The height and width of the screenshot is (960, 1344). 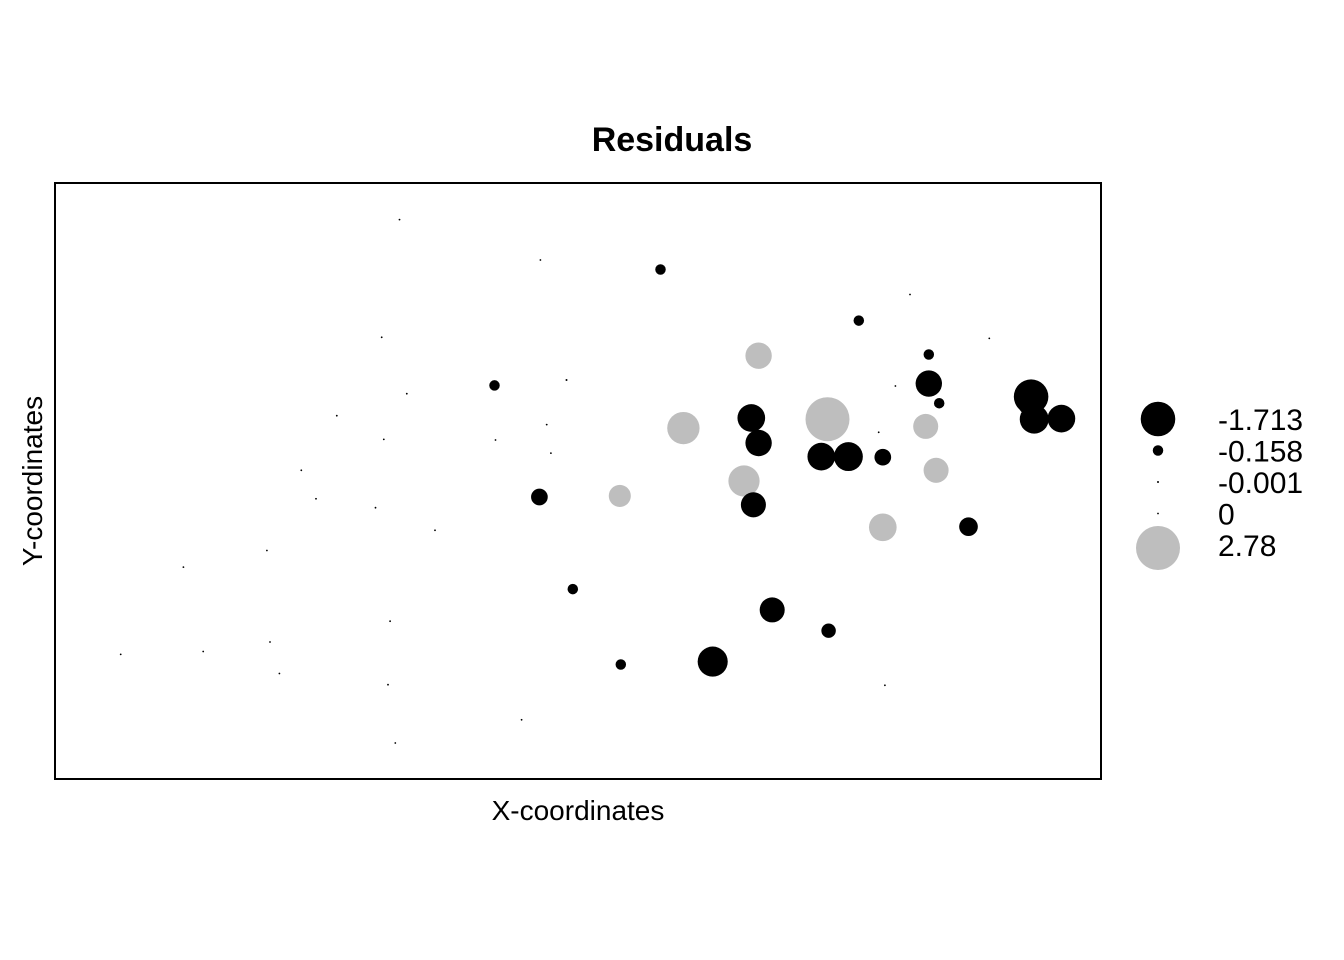 I want to click on legend-label: 2.78, so click(x=1247, y=546).